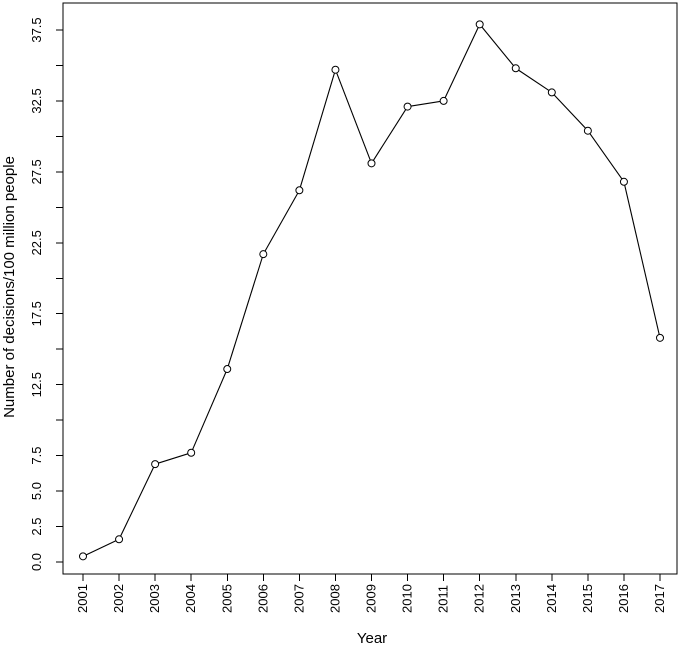 This screenshot has width=685, height=646. Describe the element at coordinates (82, 598) in the screenshot. I see `x-tick-label: 2001` at that location.